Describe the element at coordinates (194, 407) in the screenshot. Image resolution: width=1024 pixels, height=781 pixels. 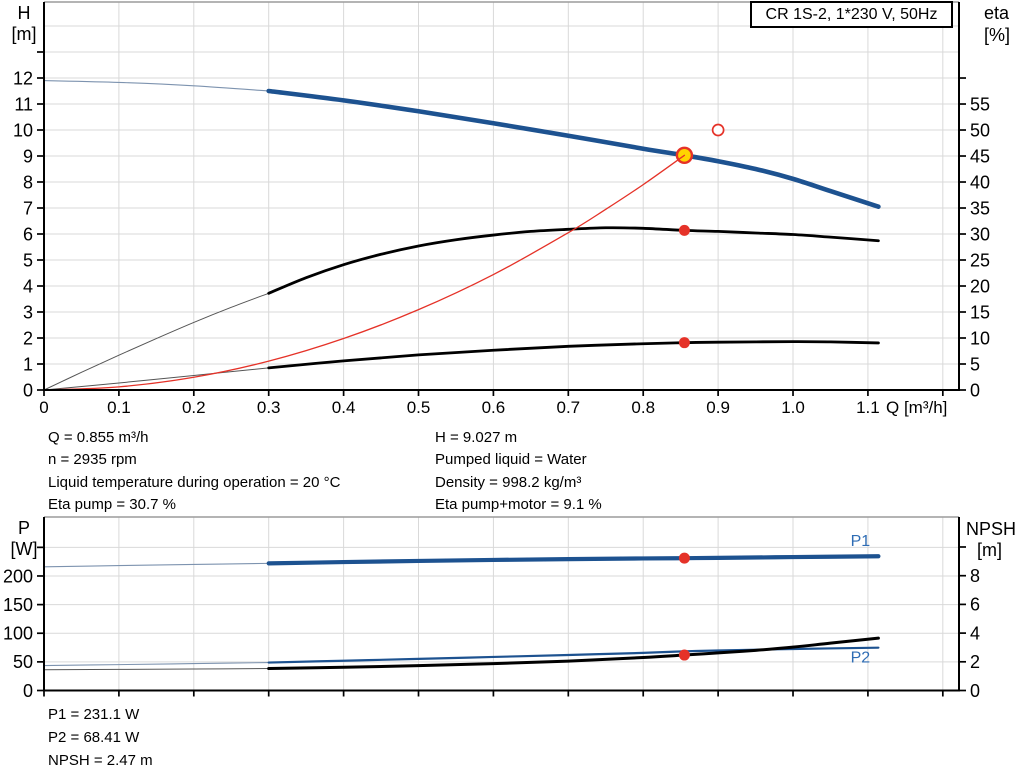
I see `x-tick-label: 0.2` at that location.